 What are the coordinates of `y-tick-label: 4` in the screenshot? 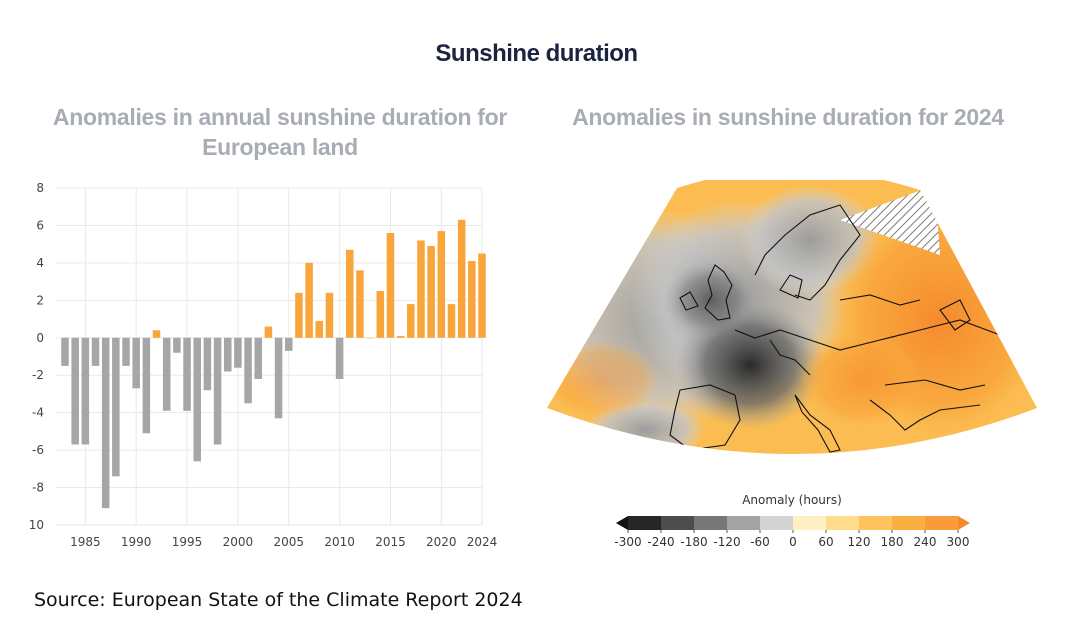 It's located at (40, 263).